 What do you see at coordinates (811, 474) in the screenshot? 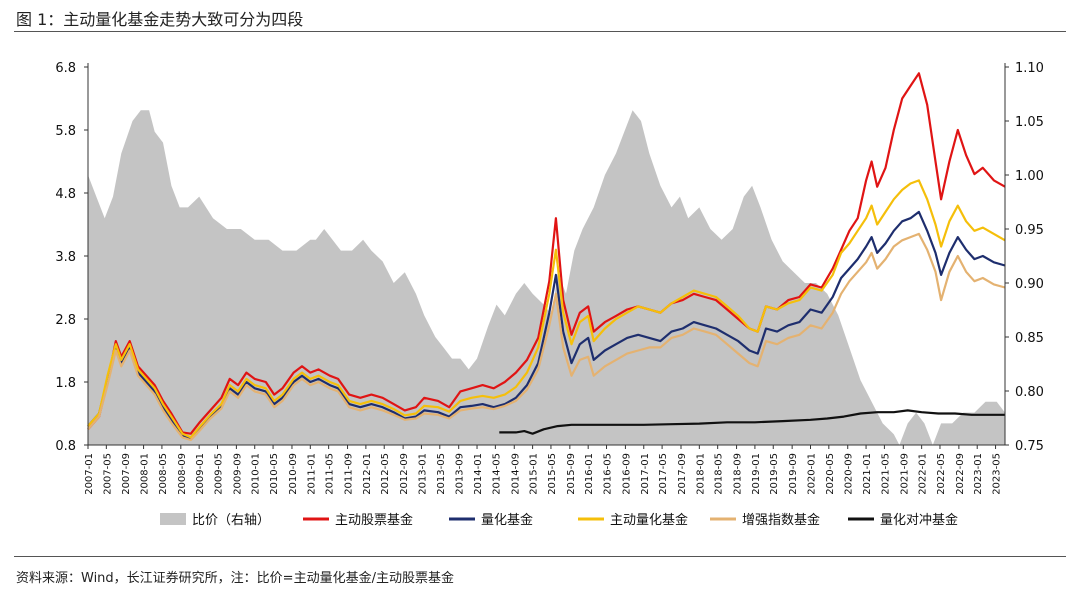
I see `x-tick-label: 2020-01` at bounding box center [811, 474].